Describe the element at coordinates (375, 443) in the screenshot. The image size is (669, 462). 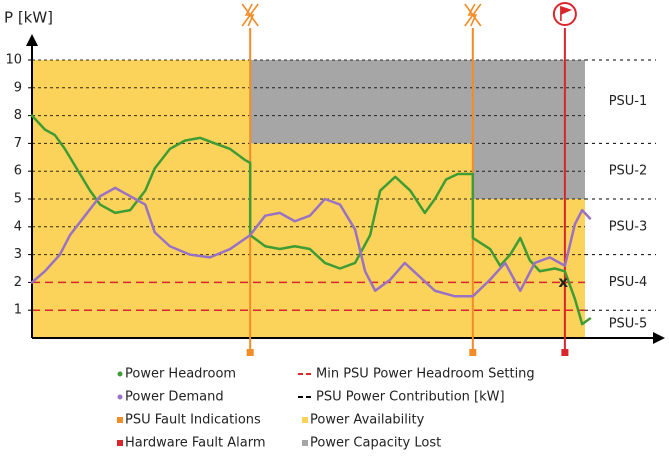
I see `legend-label: Power Capacity Lost` at that location.